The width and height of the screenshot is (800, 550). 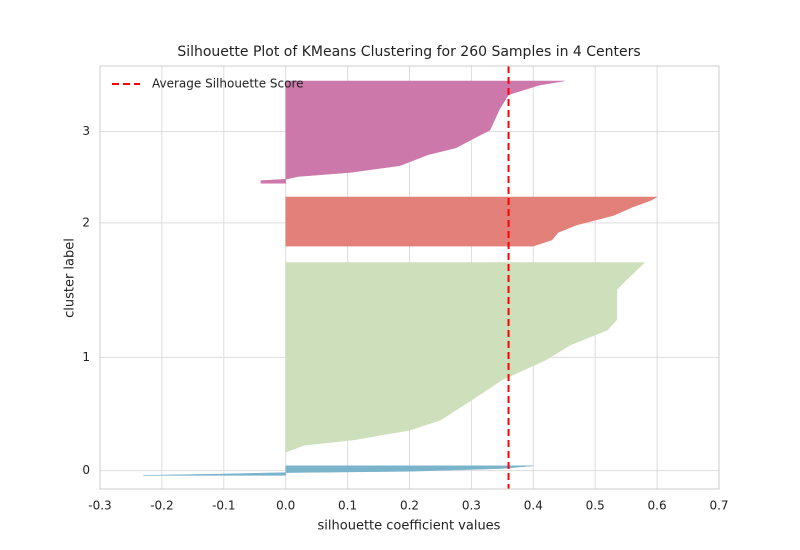 I want to click on x-tick-label: -0.1, so click(x=223, y=506).